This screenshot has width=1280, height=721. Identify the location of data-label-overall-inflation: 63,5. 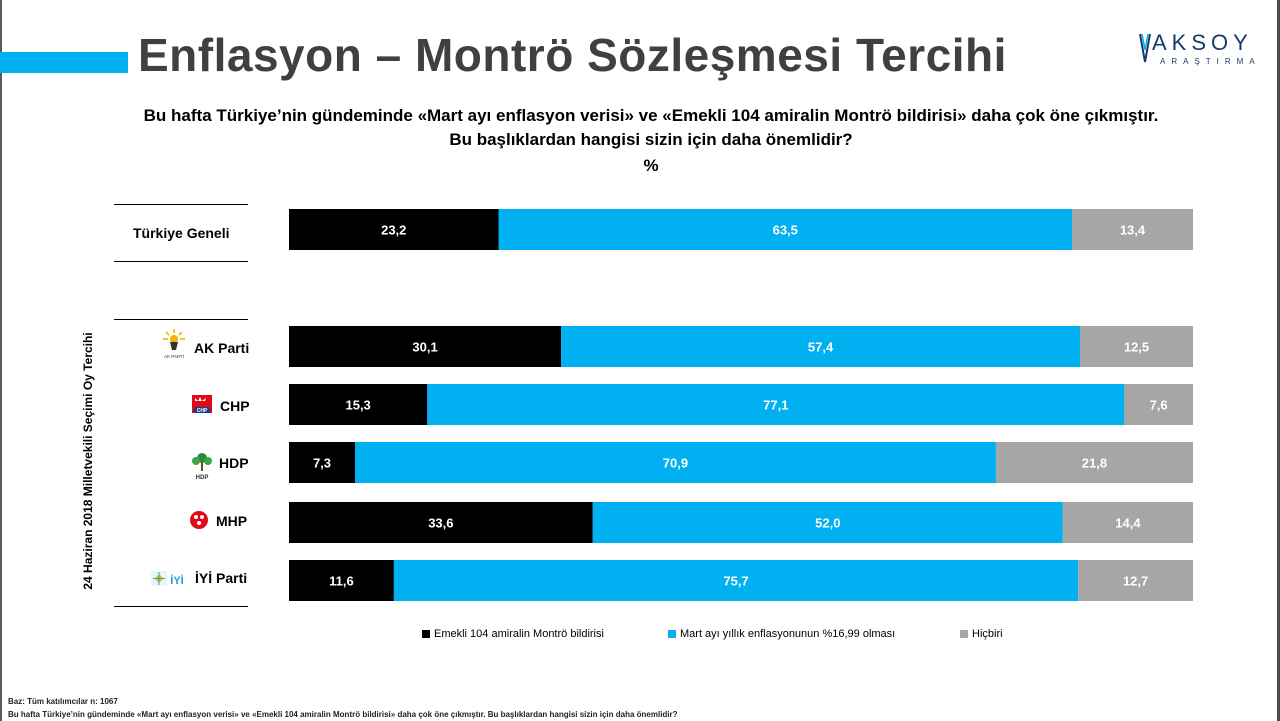
(785, 230).